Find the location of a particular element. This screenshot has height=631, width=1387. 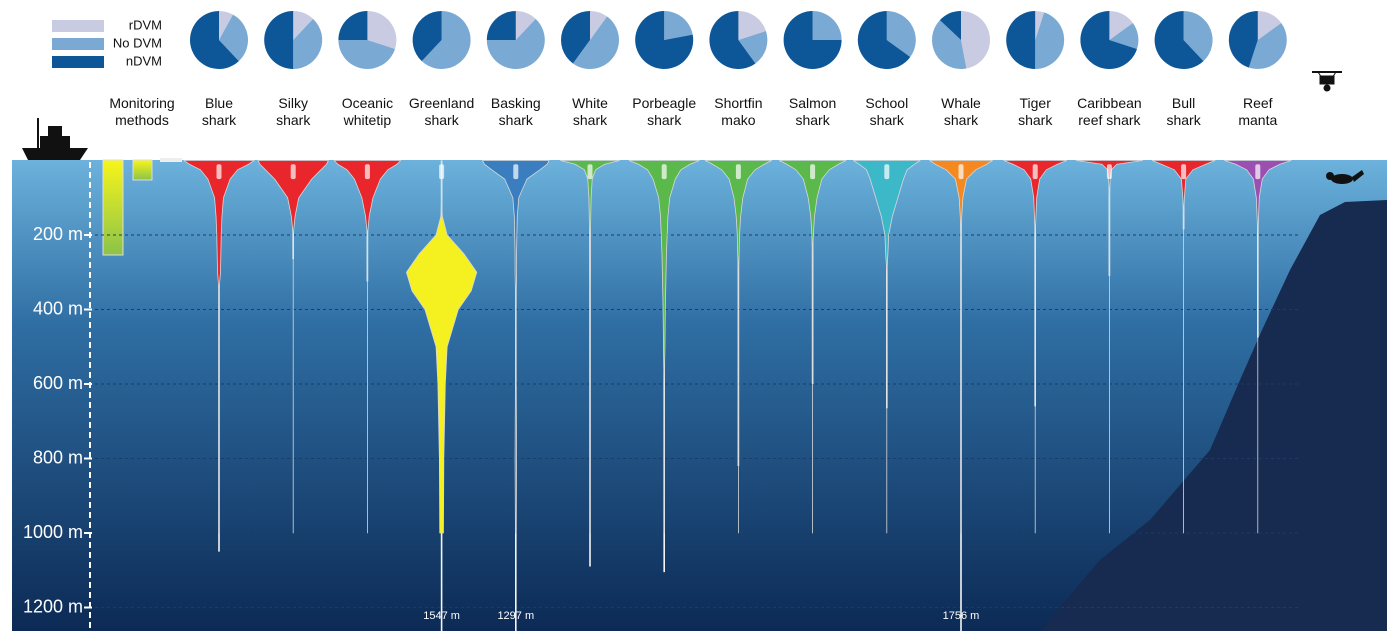

max-depth-label: 1756 m is located at coordinates (961, 616).